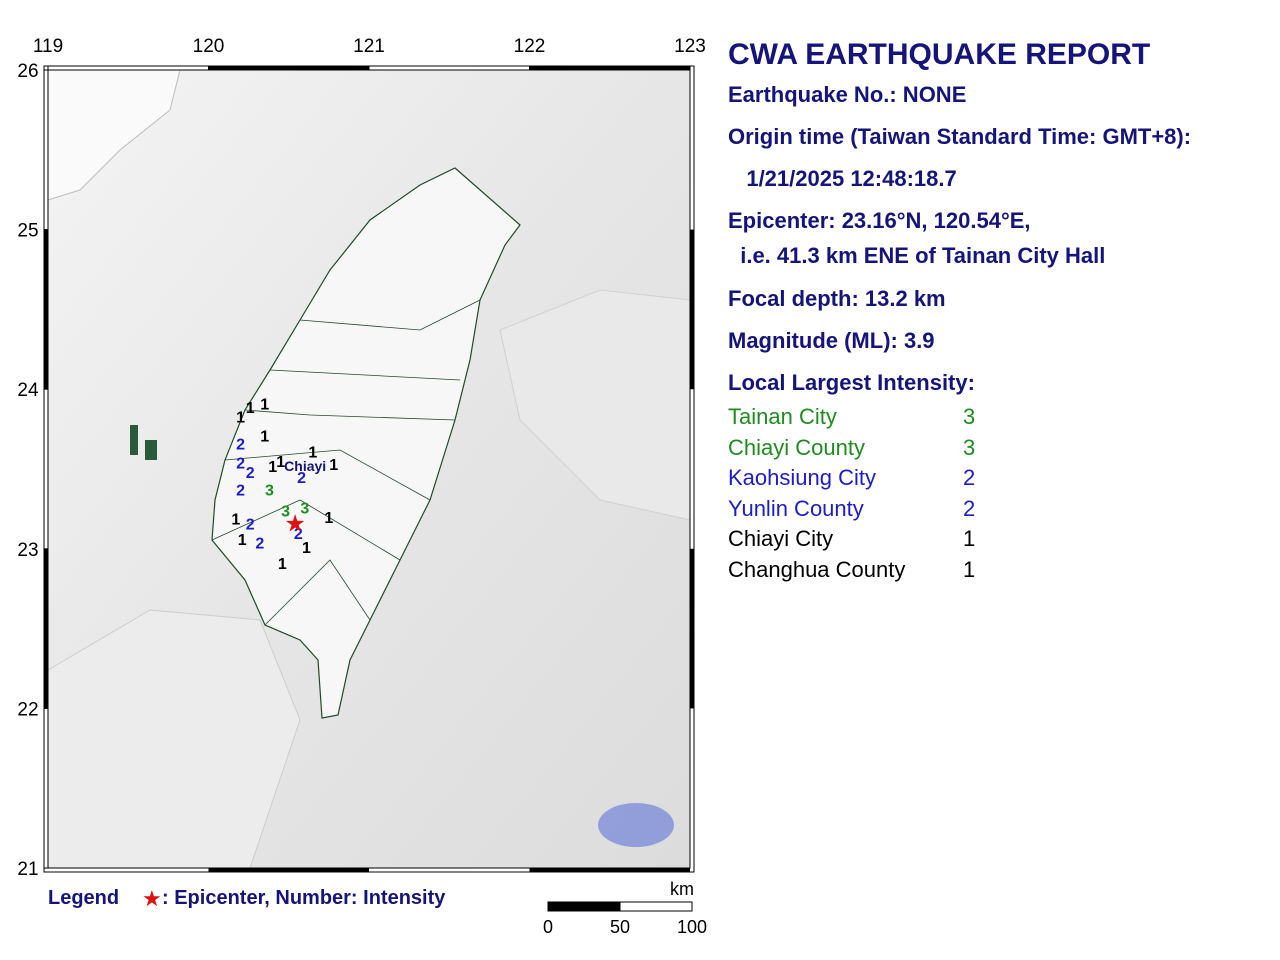 This screenshot has height=960, width=1280. Describe the element at coordinates (842, 178) in the screenshot. I see `report-line: 1/21/2025 12:48:18.7` at that location.